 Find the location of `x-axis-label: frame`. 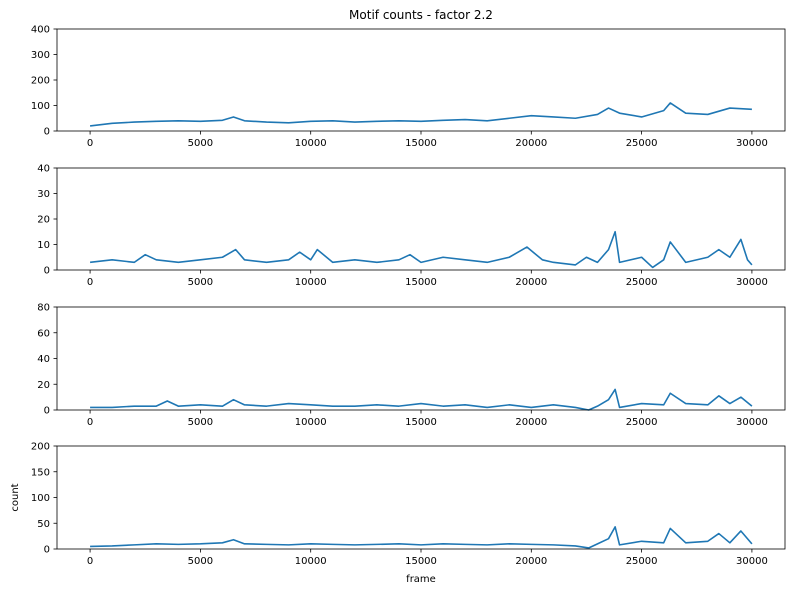

x-axis-label: frame is located at coordinates (421, 579).